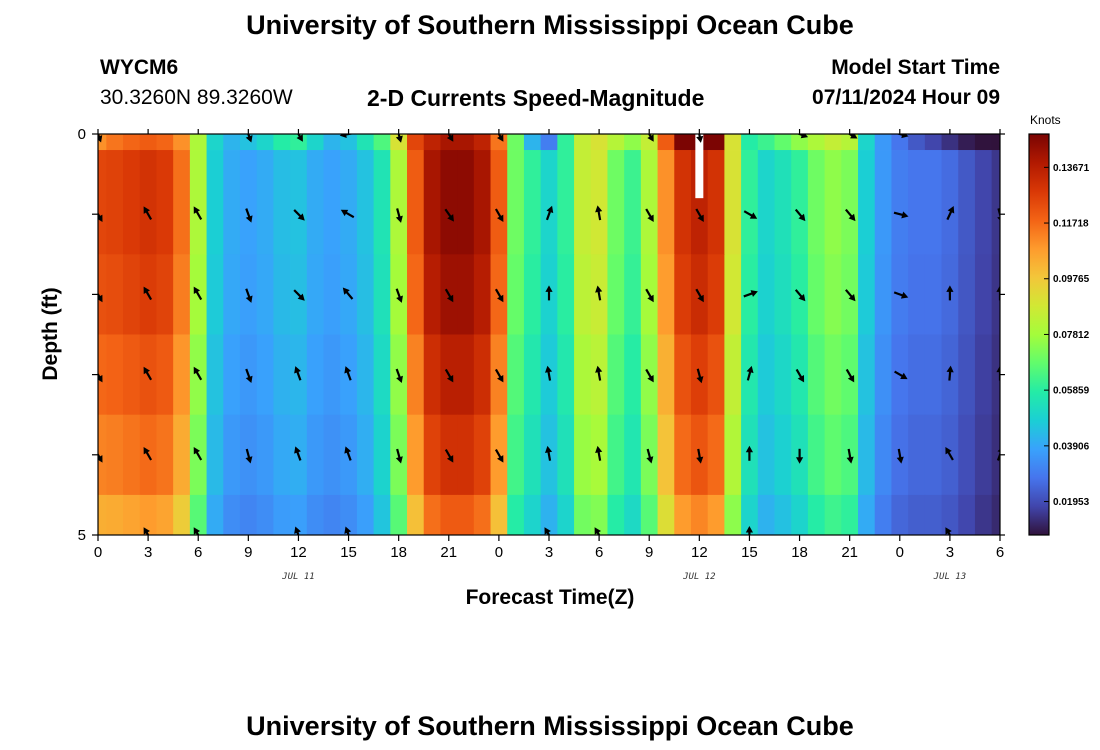  I want to click on x-tick-label: 9, so click(248, 552).